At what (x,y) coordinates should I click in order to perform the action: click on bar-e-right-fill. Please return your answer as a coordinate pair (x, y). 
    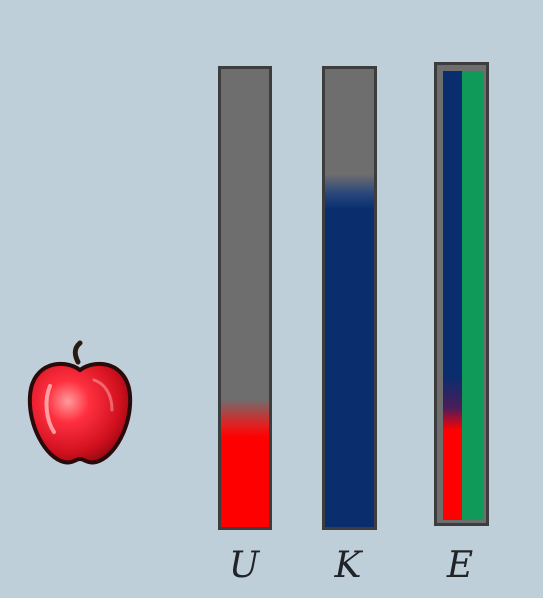
    Looking at the image, I should click on (472, 295).